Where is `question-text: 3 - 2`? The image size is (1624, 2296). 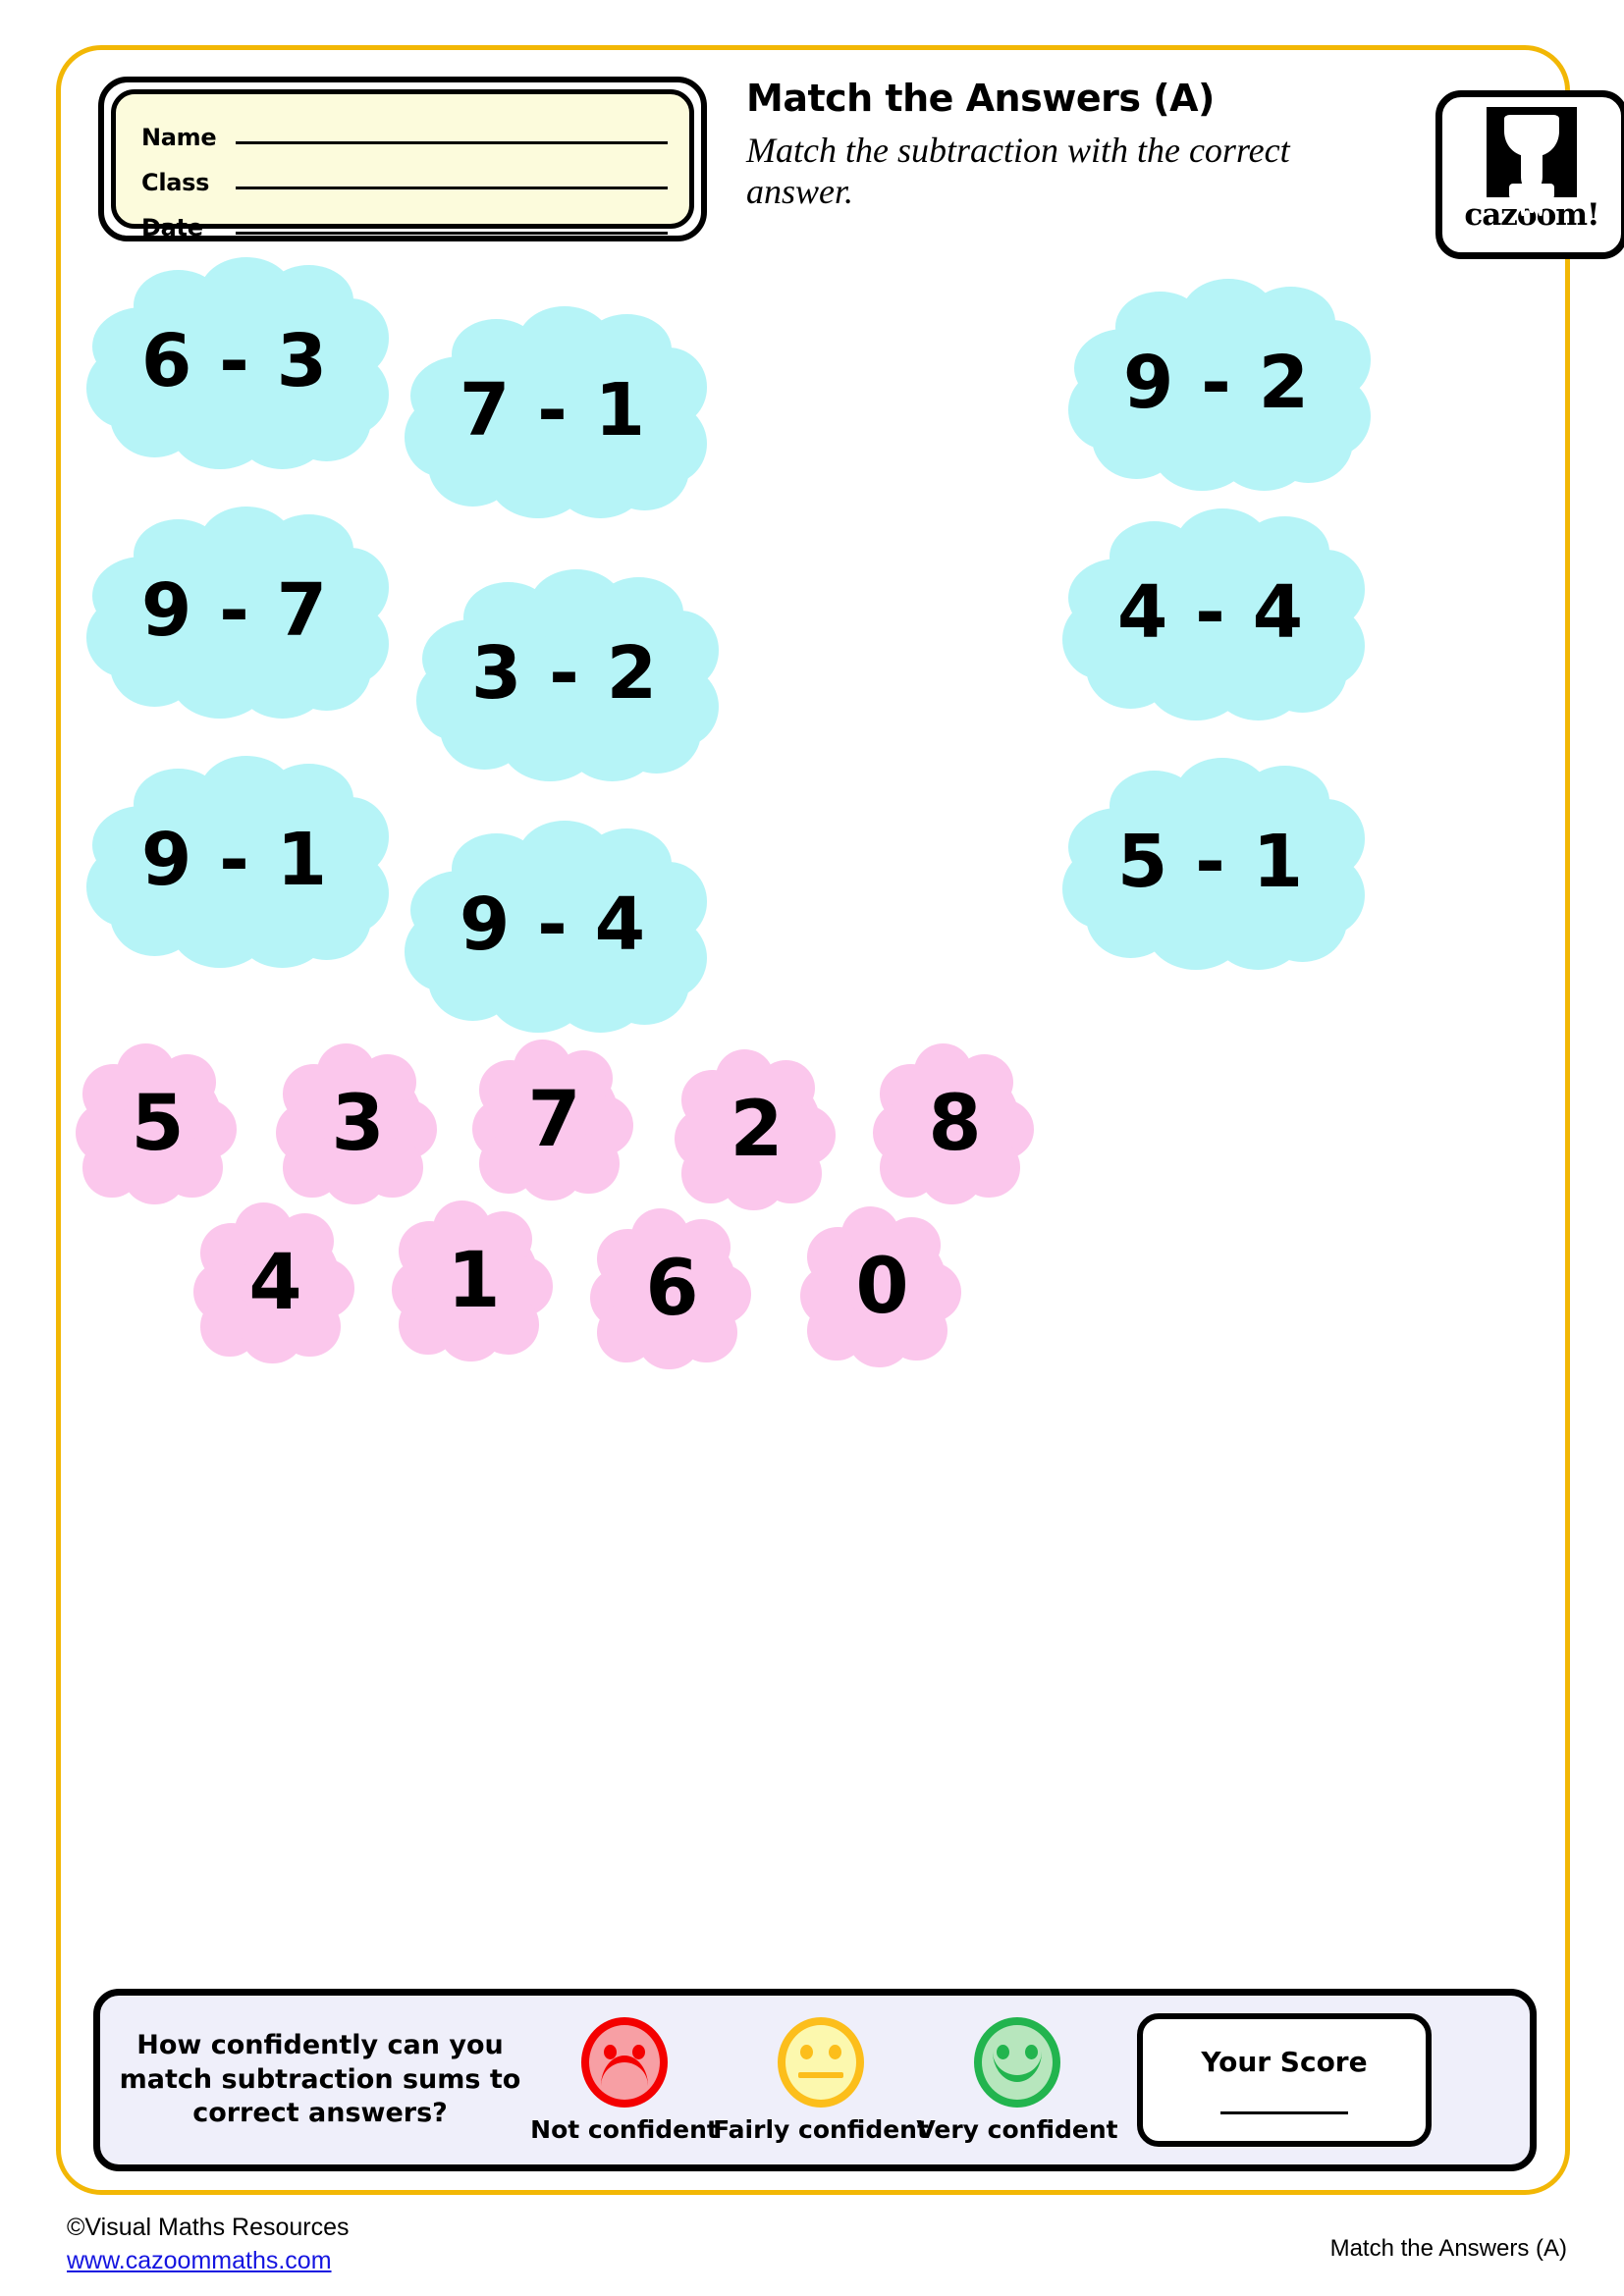 question-text: 3 - 2 is located at coordinates (564, 673).